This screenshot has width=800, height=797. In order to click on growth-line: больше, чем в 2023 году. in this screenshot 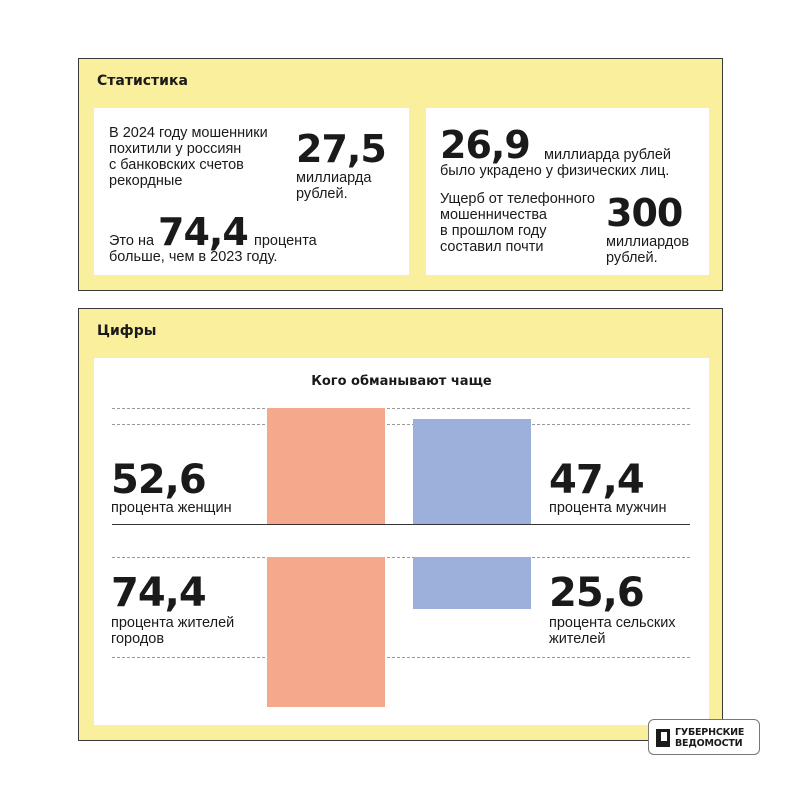, I will do `click(193, 257)`.